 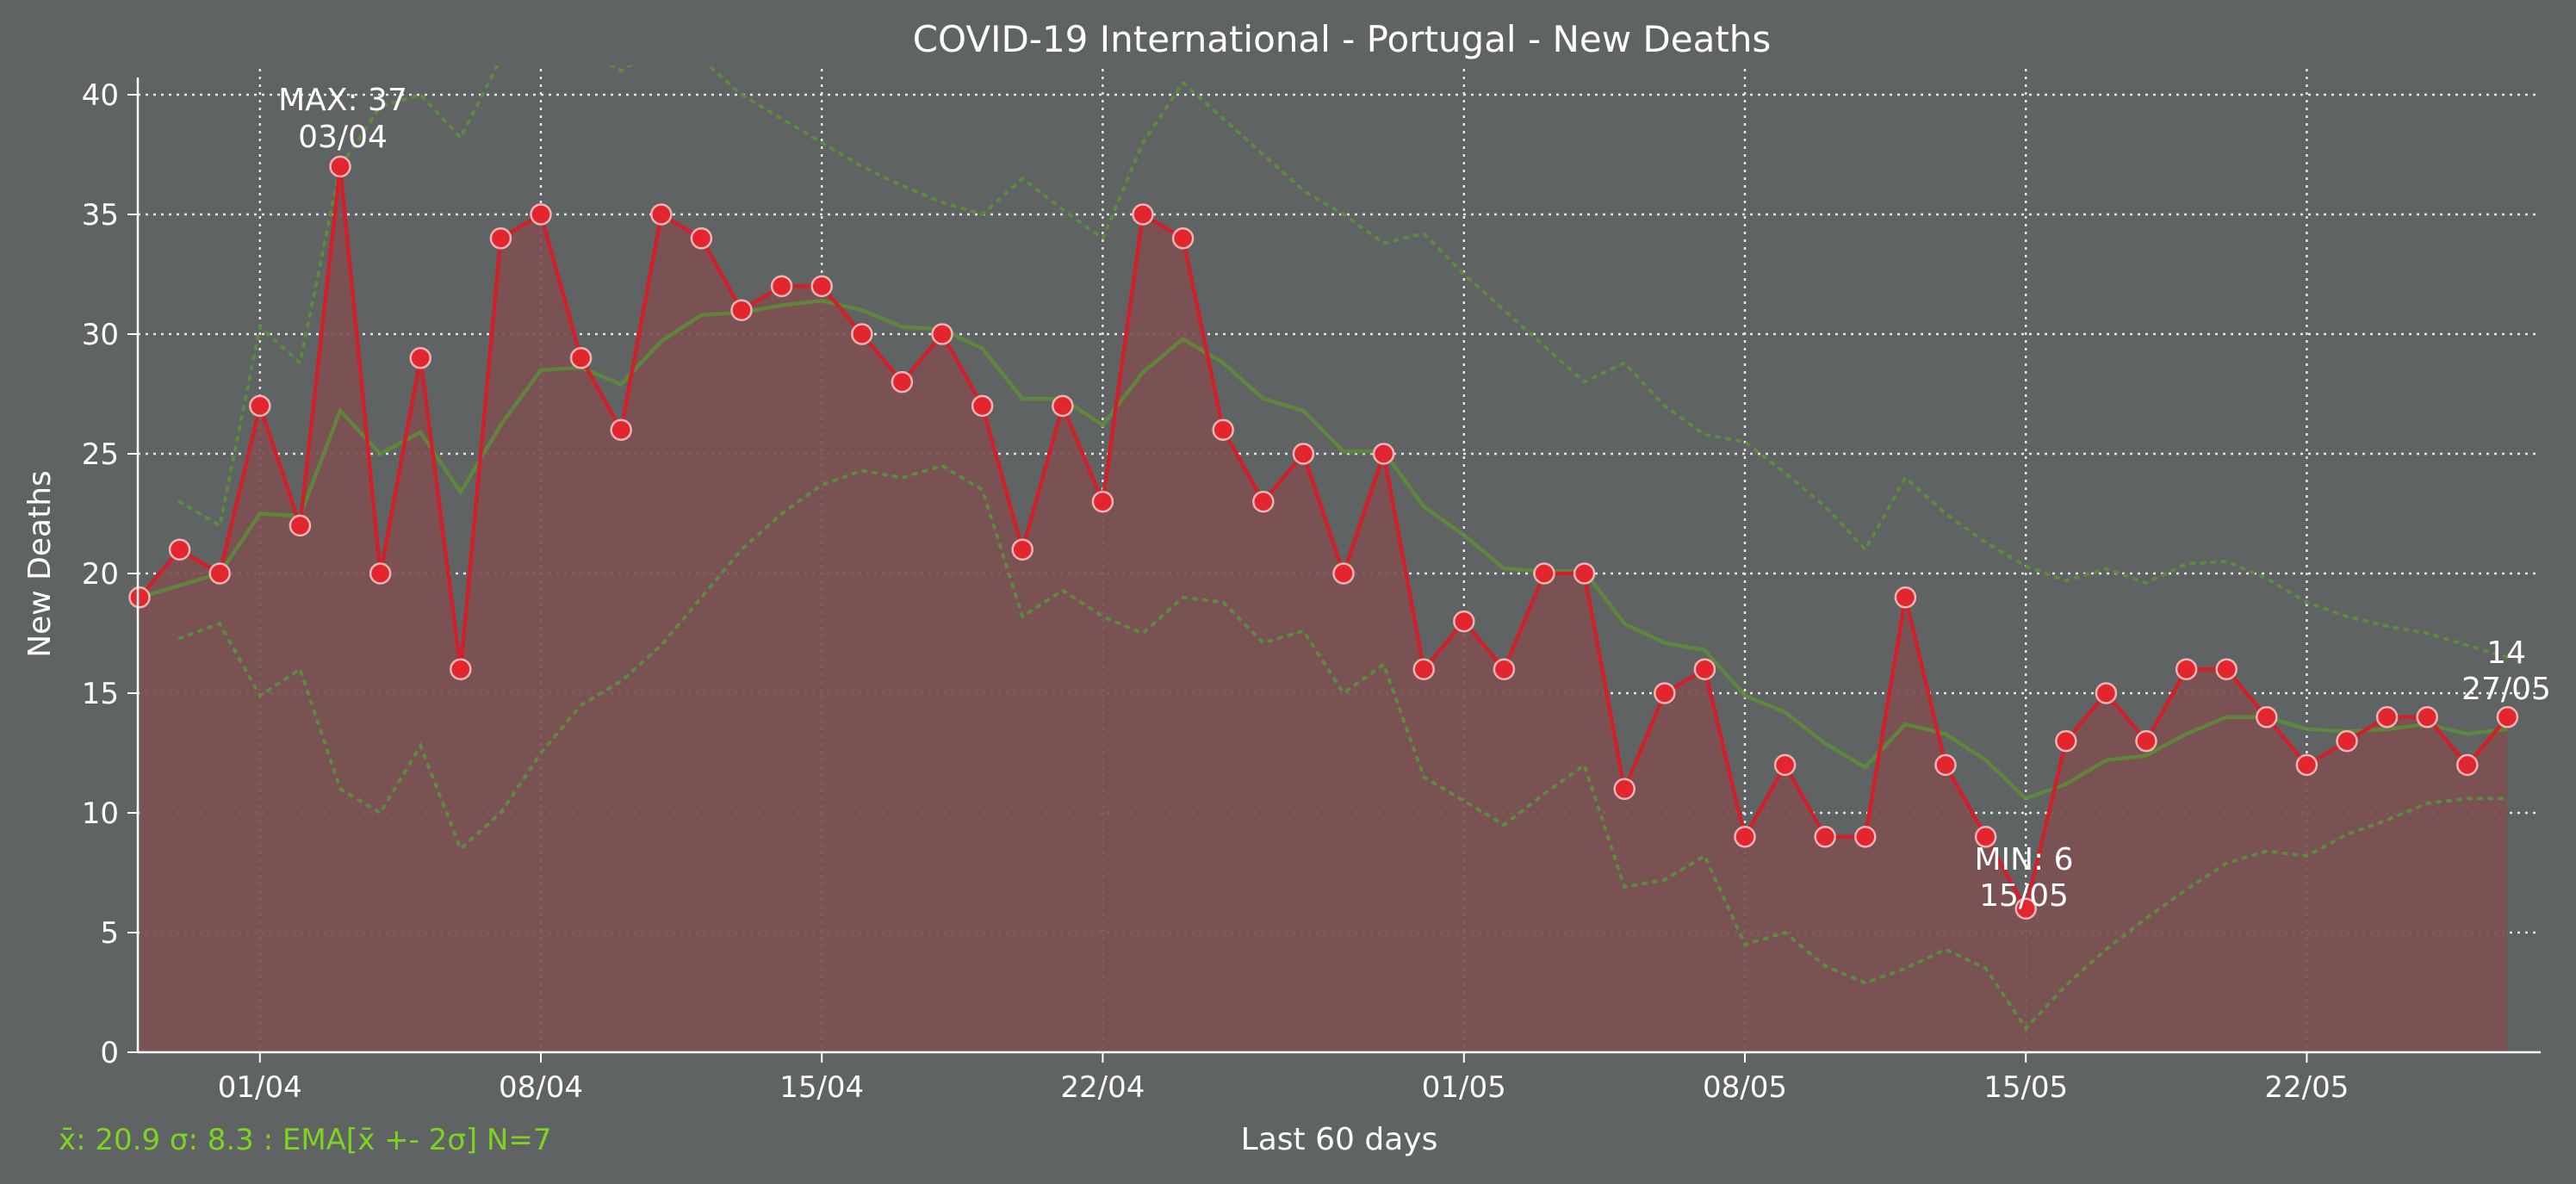 I want to click on stats-summary: x̄: 20.9 σ: 8.3 : EMA[x̄ +- 2σ] N=7, so click(x=305, y=1140).